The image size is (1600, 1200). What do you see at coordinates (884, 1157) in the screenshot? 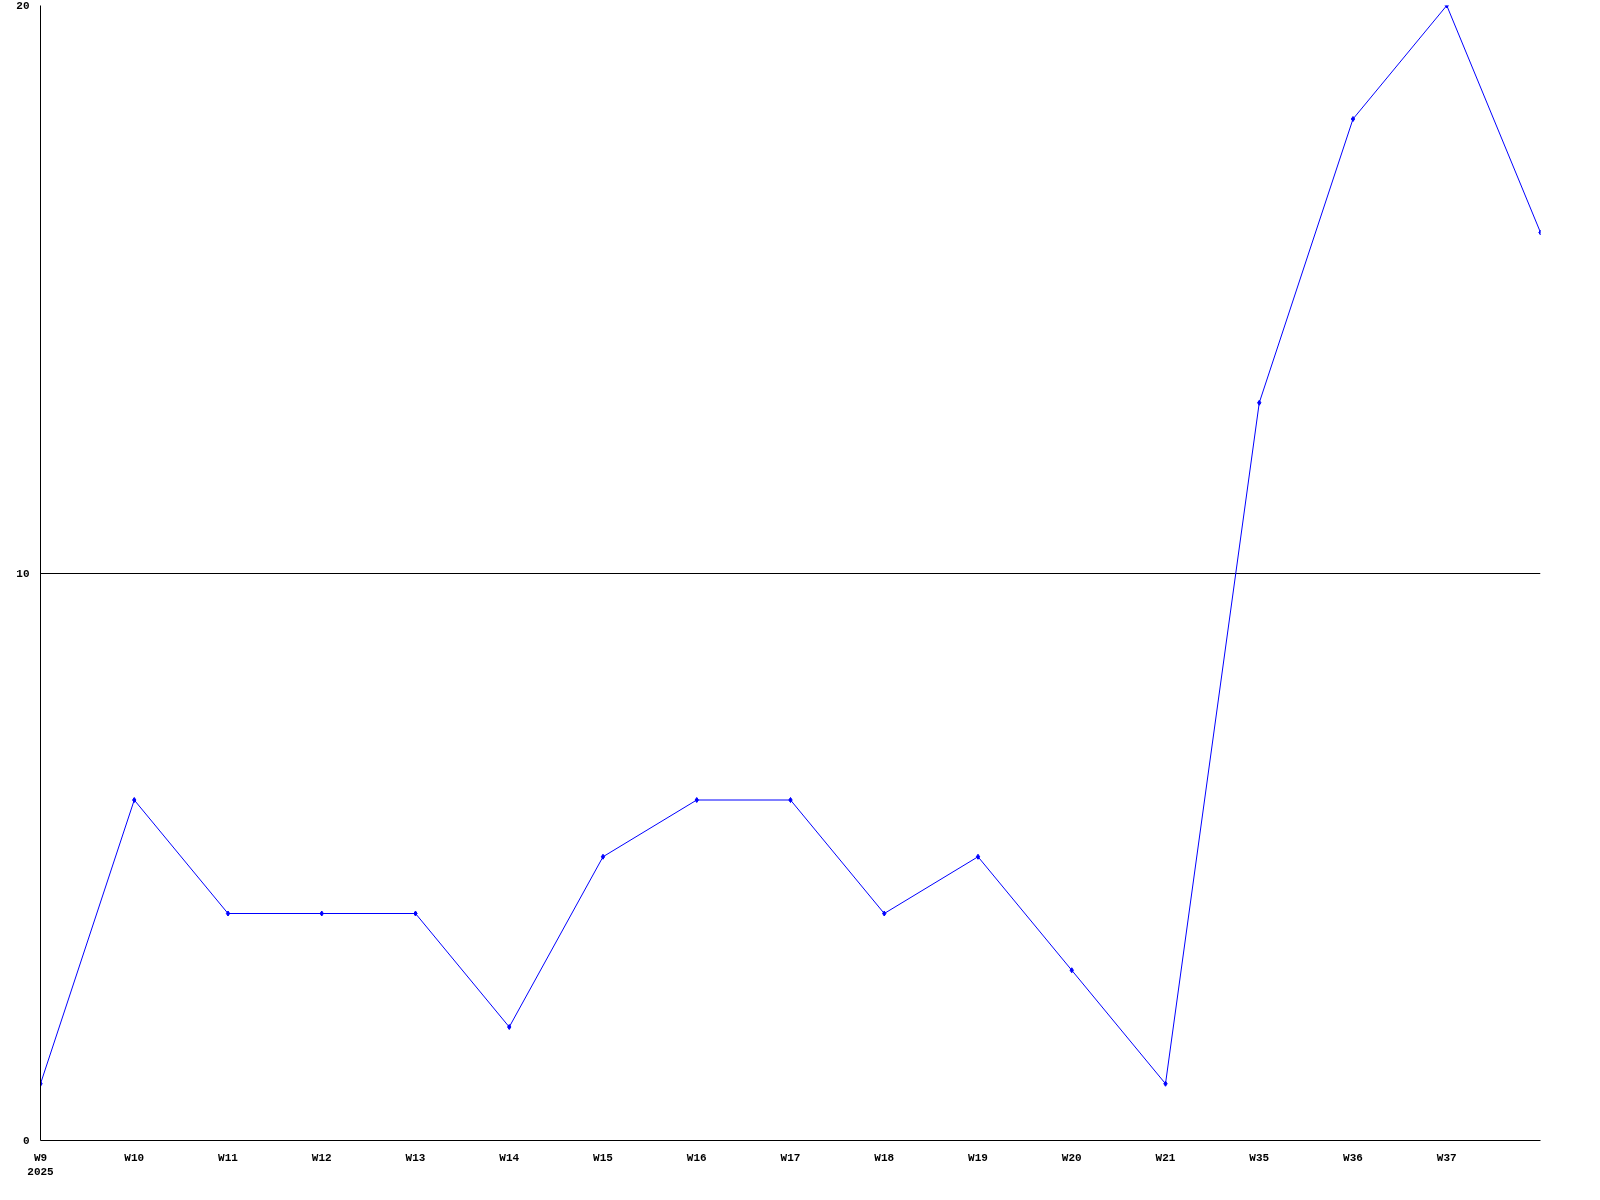
I see `x-tick-label: W18` at bounding box center [884, 1157].